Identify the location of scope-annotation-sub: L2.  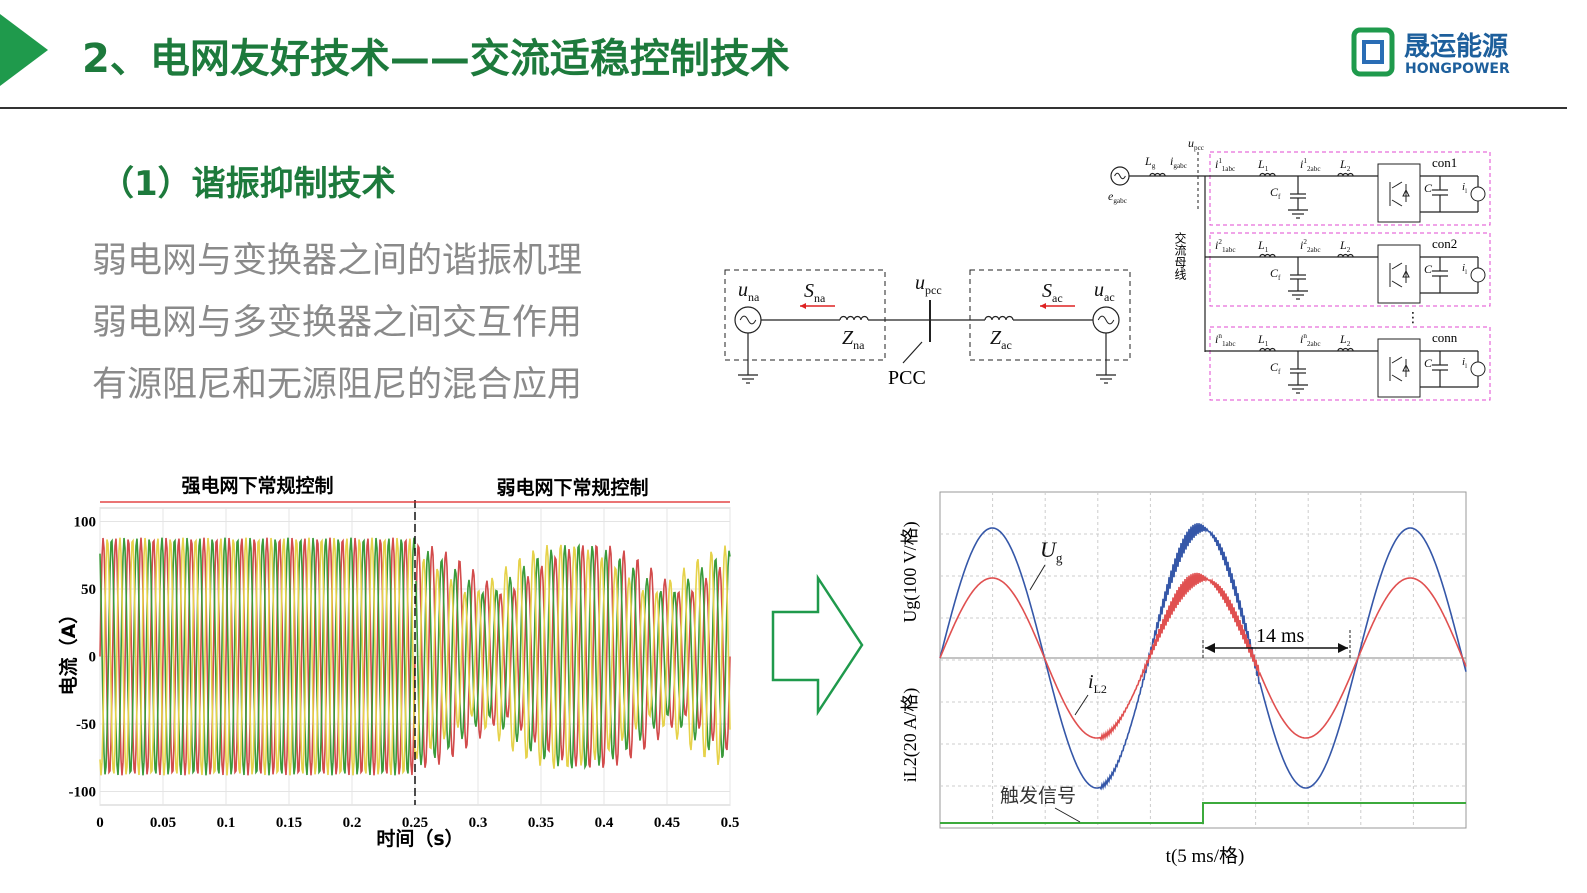
(1100, 689).